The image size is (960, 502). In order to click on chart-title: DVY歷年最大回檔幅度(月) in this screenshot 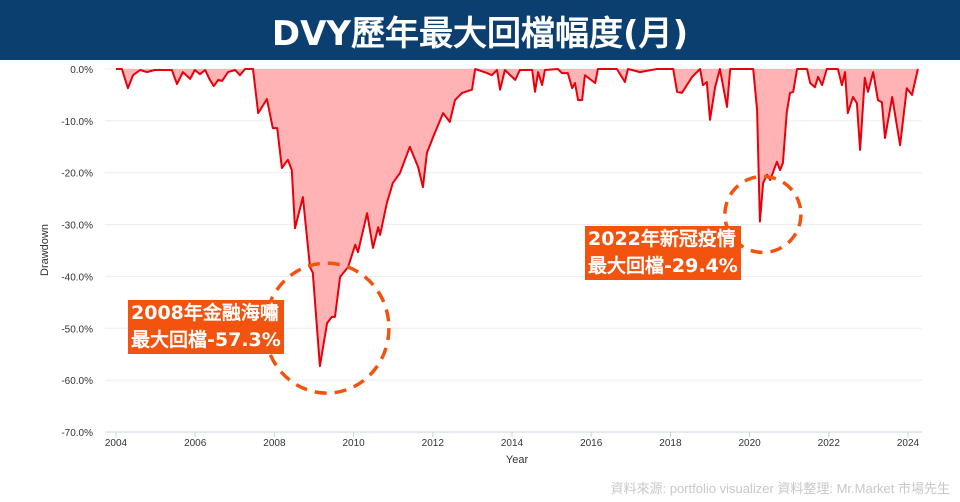, I will do `click(480, 30)`.